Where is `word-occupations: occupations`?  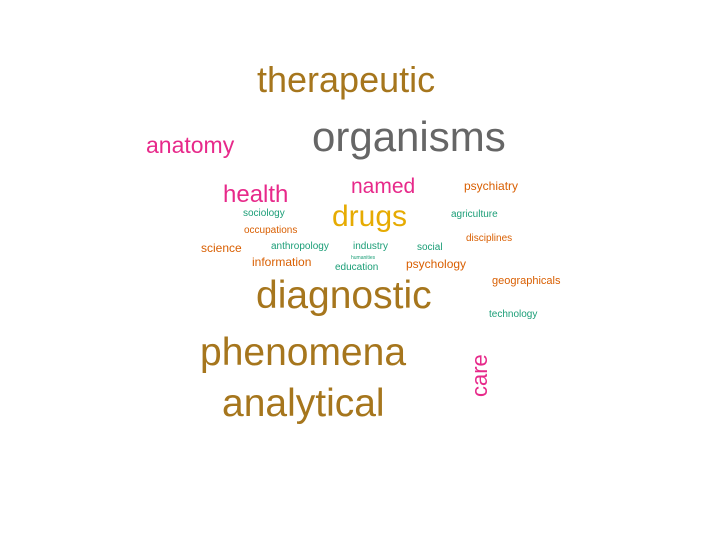
word-occupations: occupations is located at coordinates (271, 230).